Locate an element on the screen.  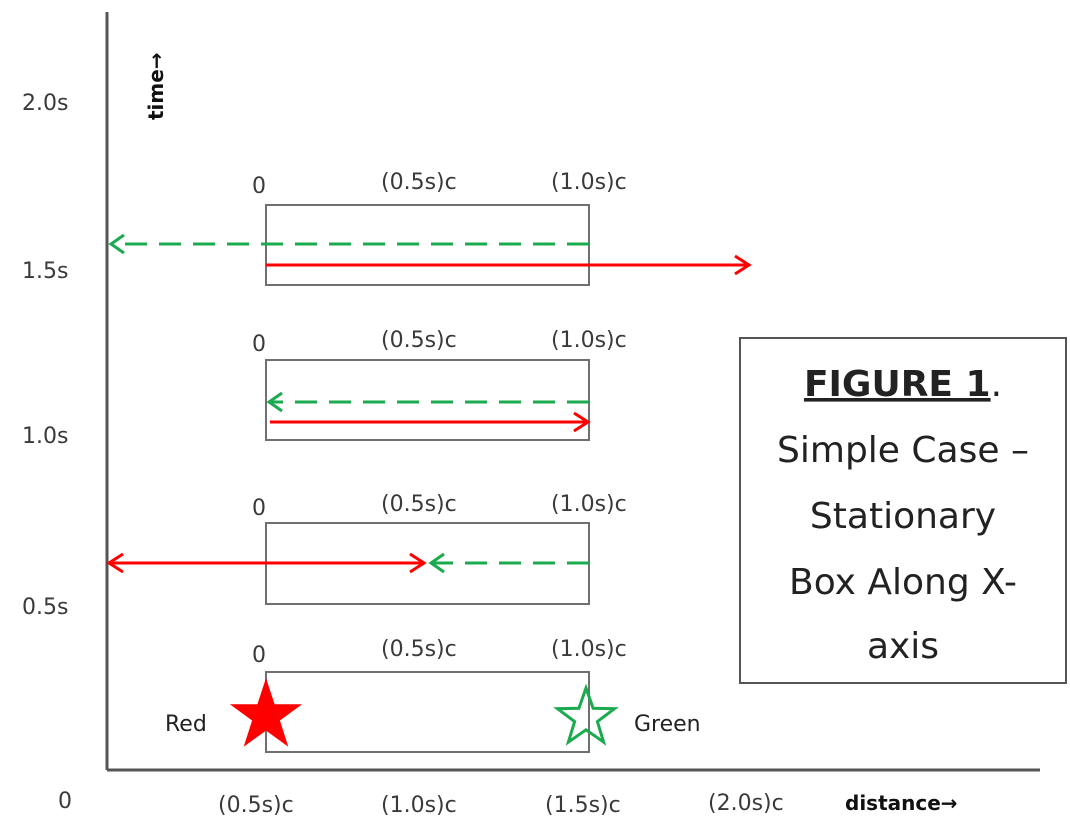
y-tick-1-5s: 1.5s is located at coordinates (45, 271).